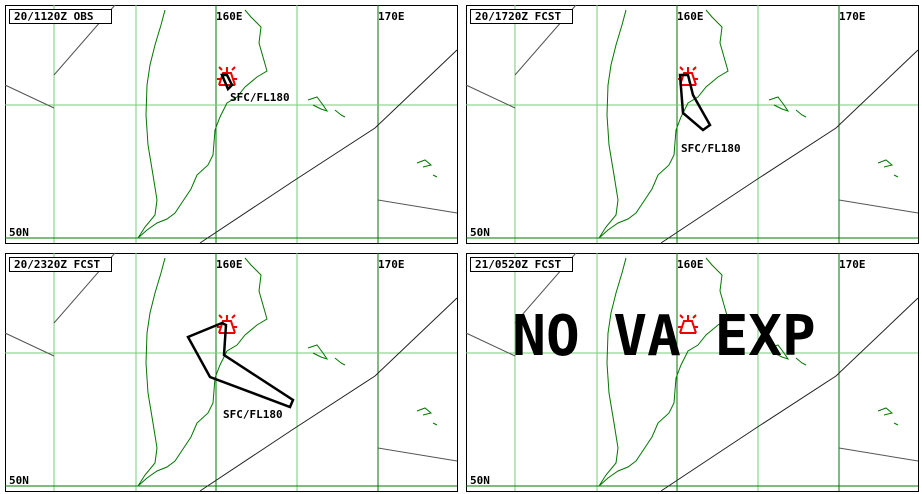  What do you see at coordinates (53, 16) in the screenshot?
I see `time-label: 20/1120Z OBS` at bounding box center [53, 16].